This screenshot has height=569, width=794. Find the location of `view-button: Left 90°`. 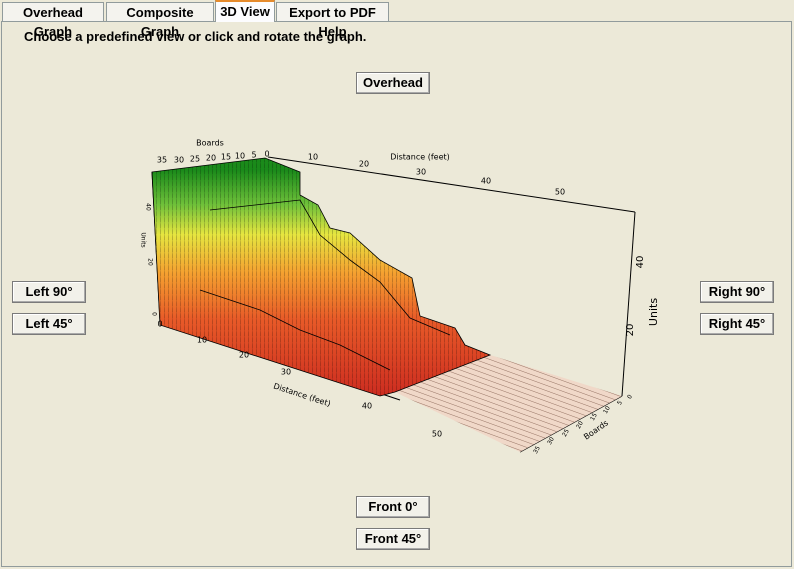

view-button: Left 90° is located at coordinates (49, 292).